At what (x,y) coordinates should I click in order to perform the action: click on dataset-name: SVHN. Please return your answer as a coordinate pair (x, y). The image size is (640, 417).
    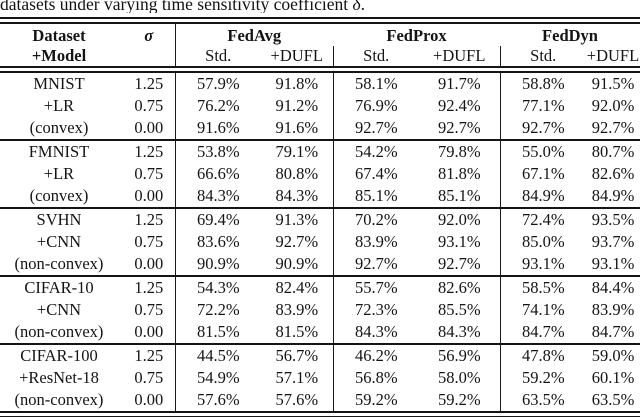
    Looking at the image, I should click on (59, 219).